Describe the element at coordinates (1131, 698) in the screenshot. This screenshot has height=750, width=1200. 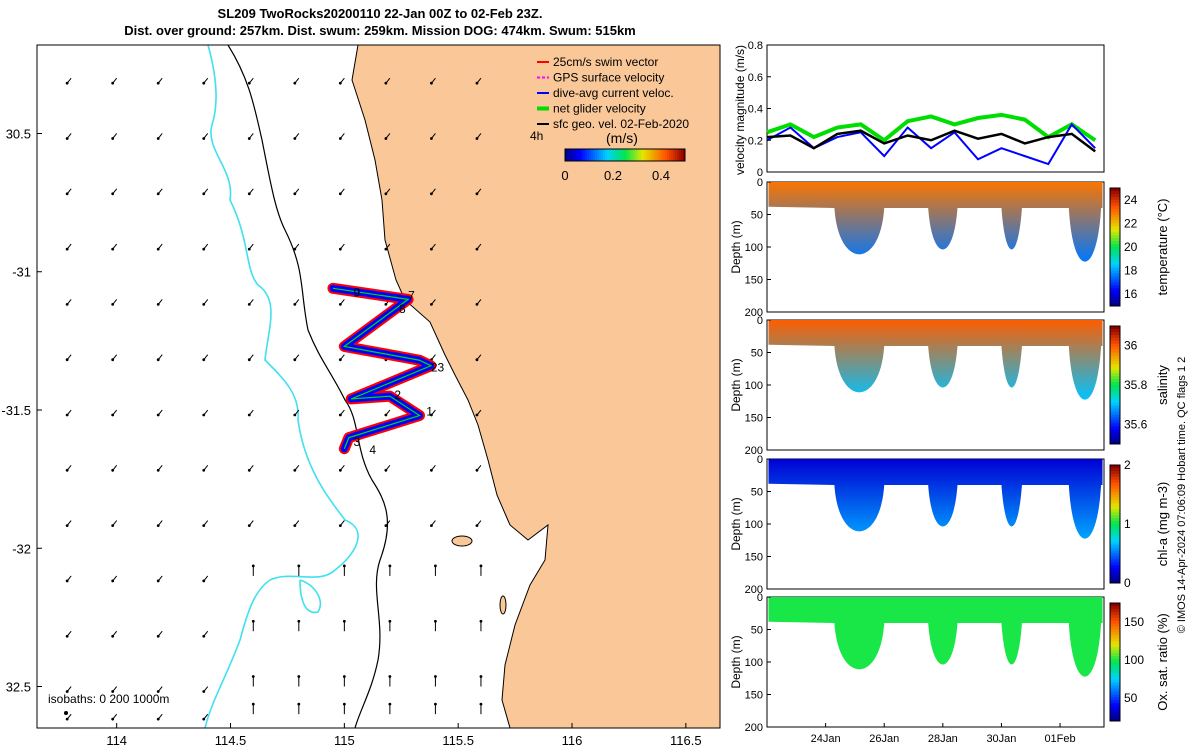
I see `colorbar-tick-label: 50` at that location.